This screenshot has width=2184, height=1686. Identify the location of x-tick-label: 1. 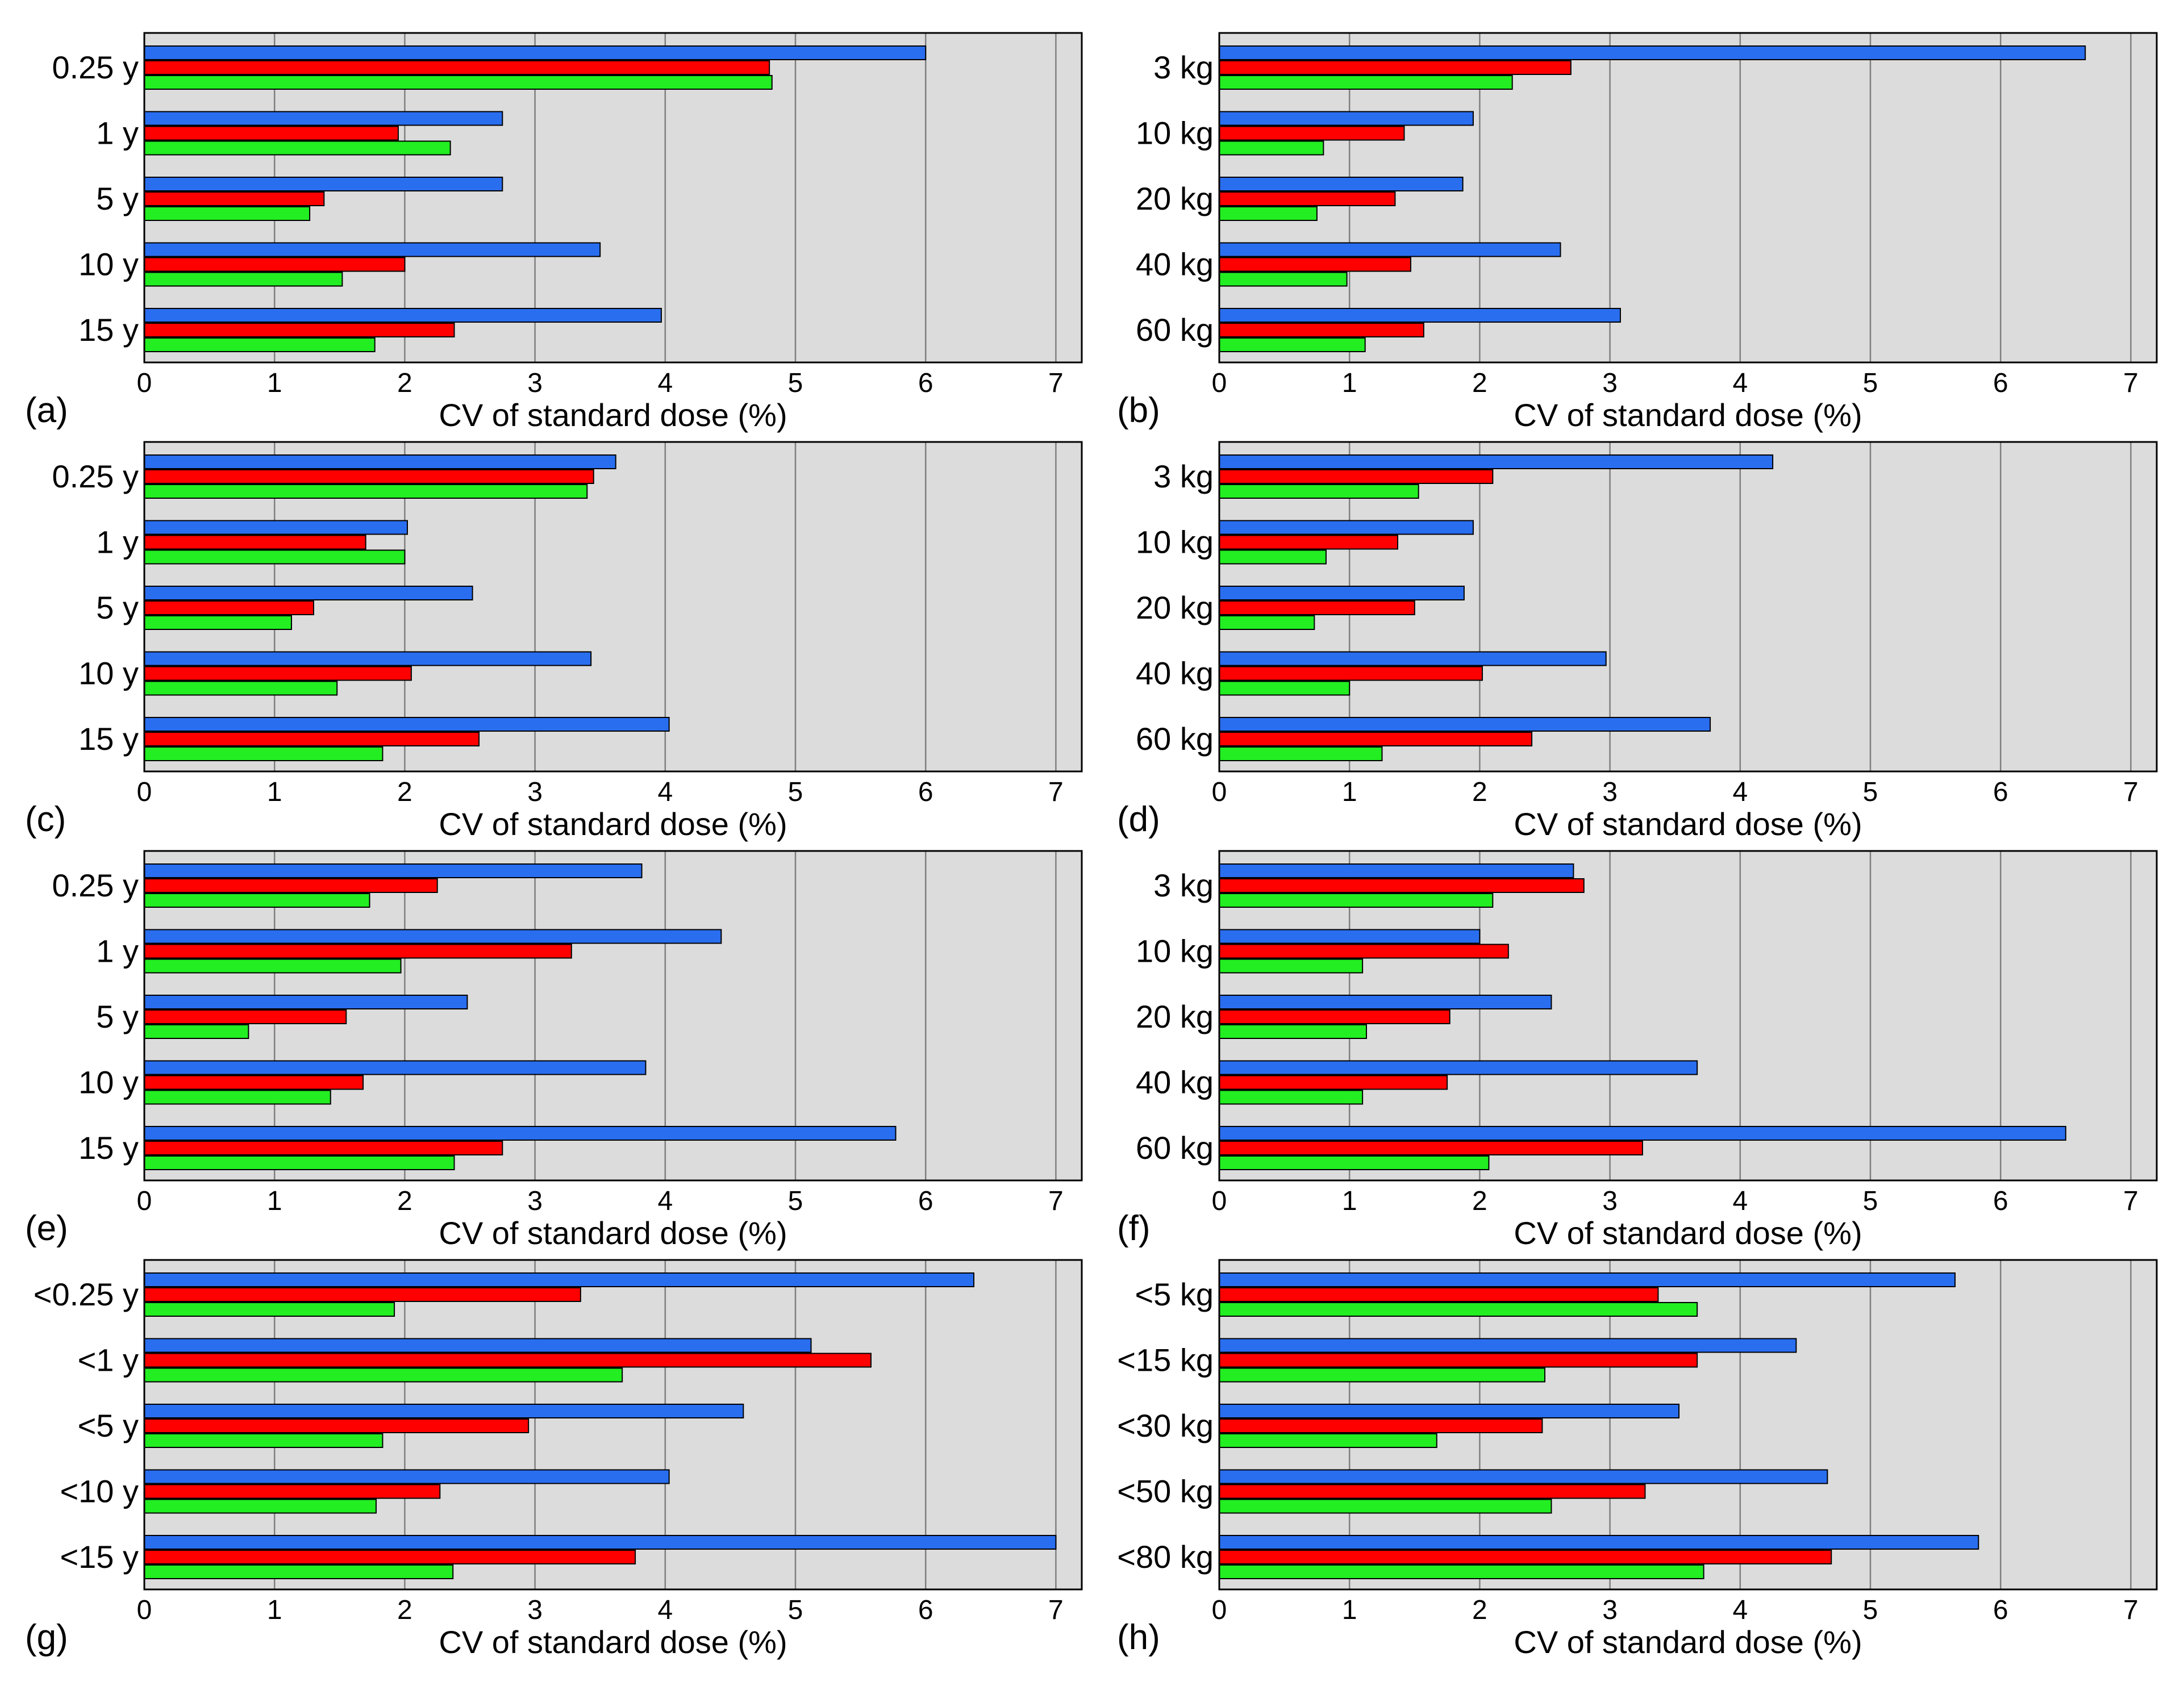
(1349, 1610).